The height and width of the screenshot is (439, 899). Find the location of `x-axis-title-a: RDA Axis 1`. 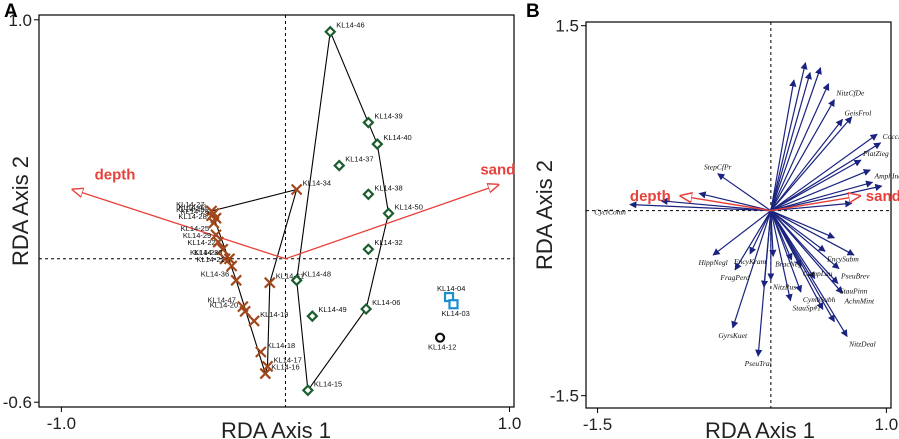

x-axis-title-a: RDA Axis 1 is located at coordinates (276, 428).